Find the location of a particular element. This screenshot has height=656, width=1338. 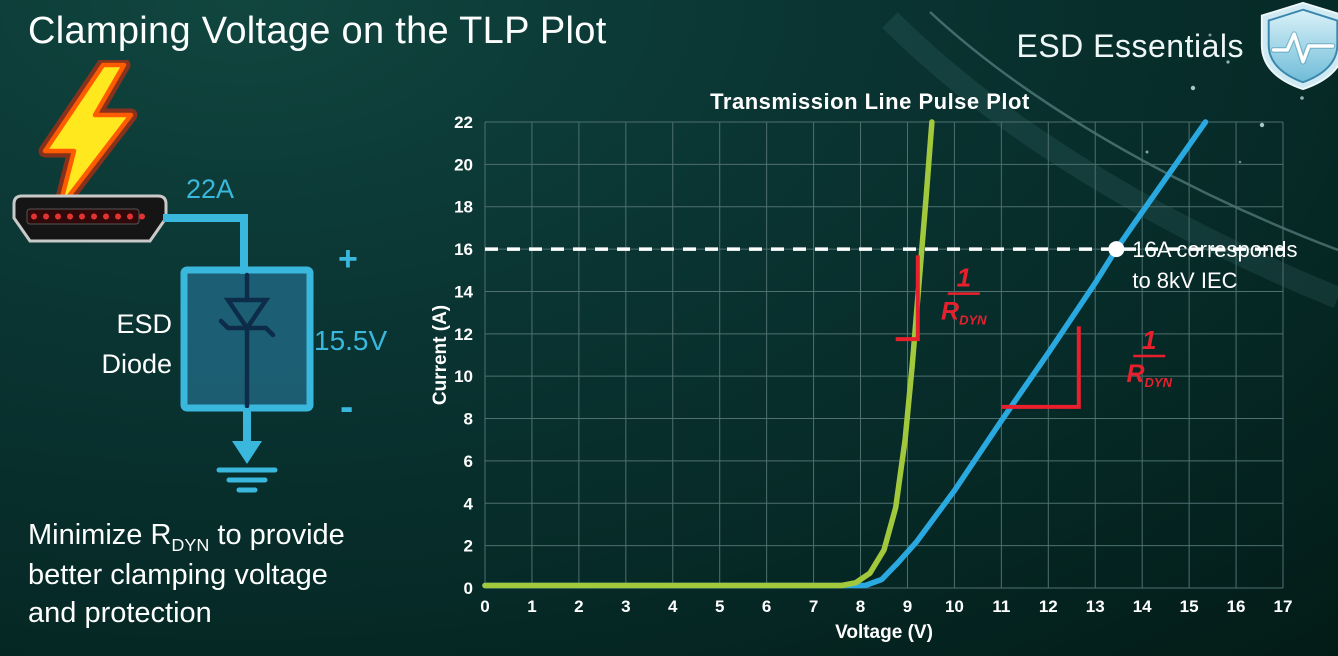

marker-label-line-2: to 8kV IEC is located at coordinates (1184, 280).